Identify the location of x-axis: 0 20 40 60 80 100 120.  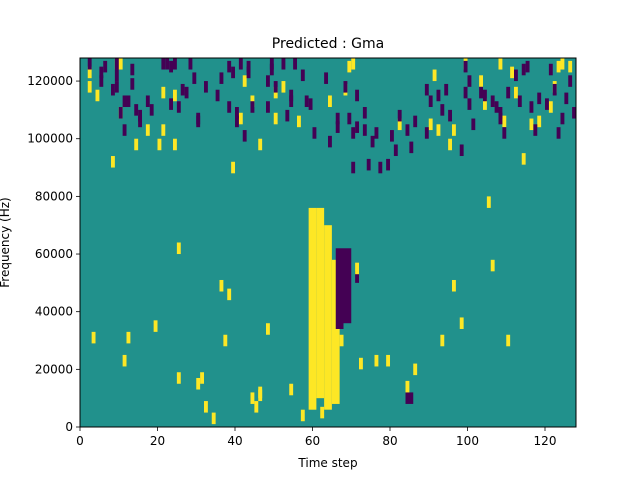
(316, 437).